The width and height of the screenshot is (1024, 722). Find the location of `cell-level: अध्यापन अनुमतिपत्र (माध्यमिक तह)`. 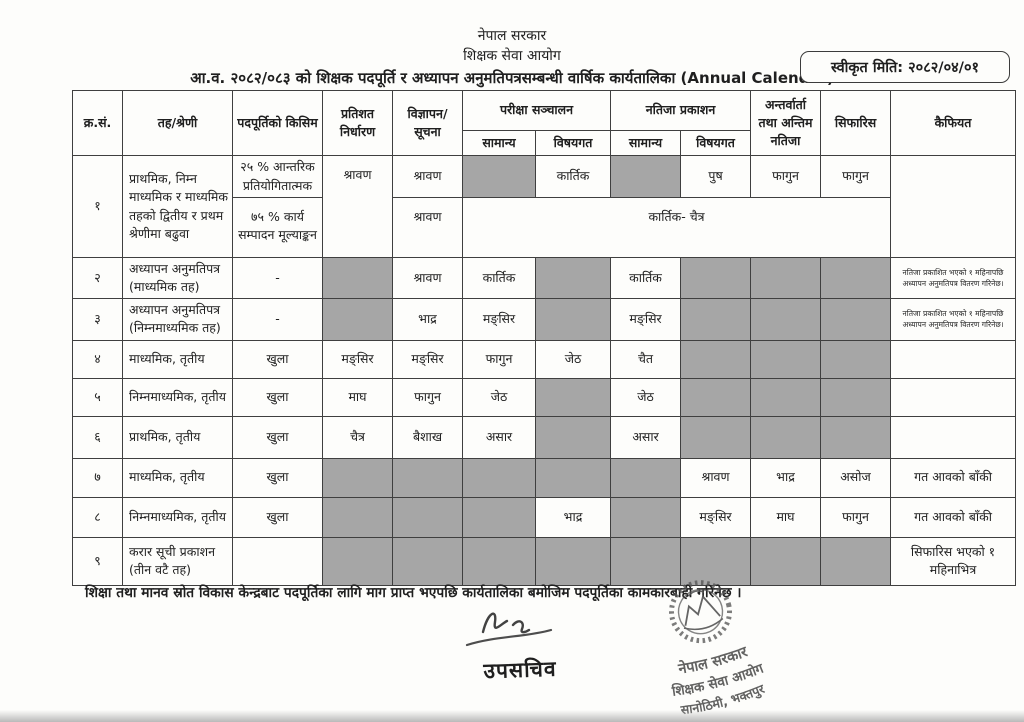

cell-level: अध्यापन अनुमतिपत्र (माध्यमिक तह) is located at coordinates (177, 278).